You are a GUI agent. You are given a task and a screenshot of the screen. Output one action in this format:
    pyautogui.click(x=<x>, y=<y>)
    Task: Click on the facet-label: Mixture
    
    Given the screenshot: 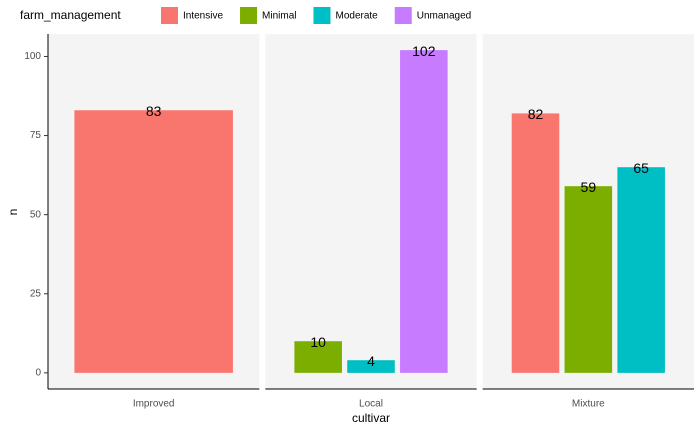 What is the action you would take?
    pyautogui.click(x=588, y=404)
    